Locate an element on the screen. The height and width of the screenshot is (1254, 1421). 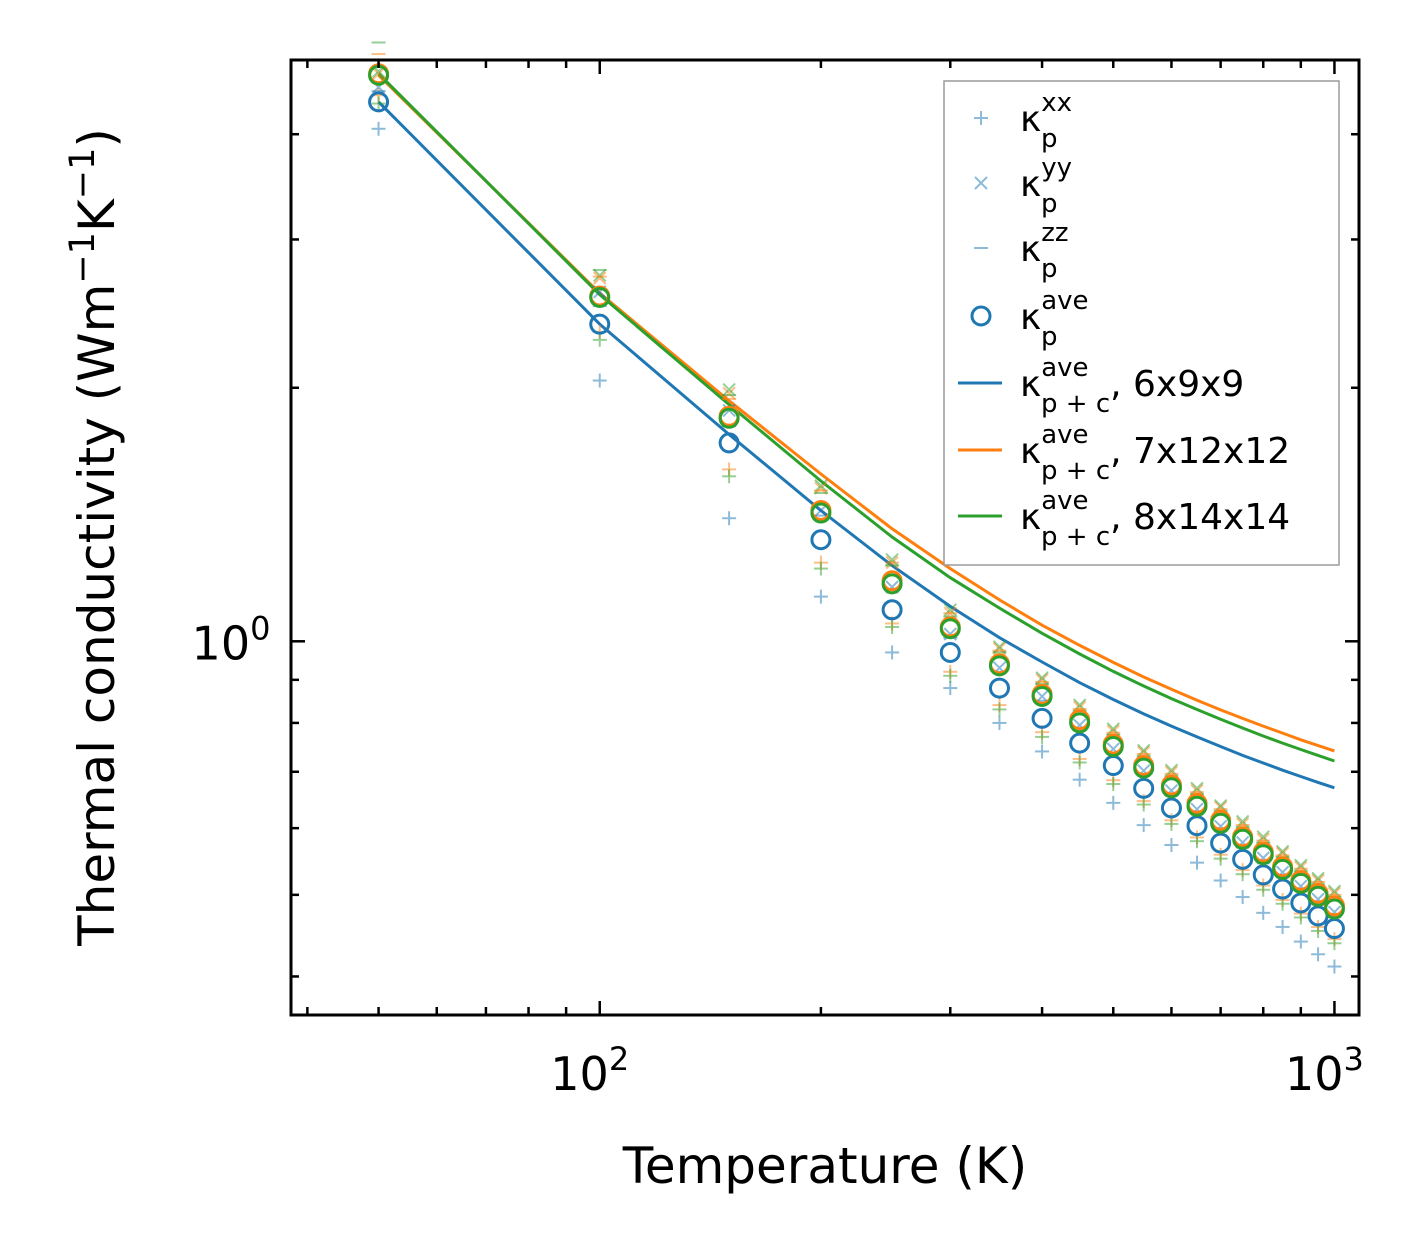
point-kave-mesh0-900-ring is located at coordinates (1301, 903).